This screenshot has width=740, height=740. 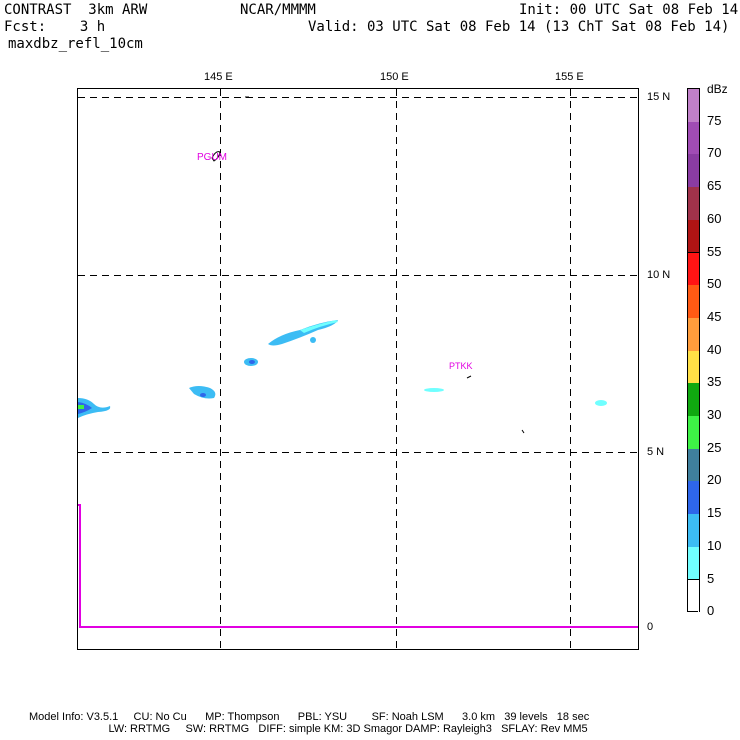 What do you see at coordinates (714, 447) in the screenshot?
I see `colorbar-level-label: 25` at bounding box center [714, 447].